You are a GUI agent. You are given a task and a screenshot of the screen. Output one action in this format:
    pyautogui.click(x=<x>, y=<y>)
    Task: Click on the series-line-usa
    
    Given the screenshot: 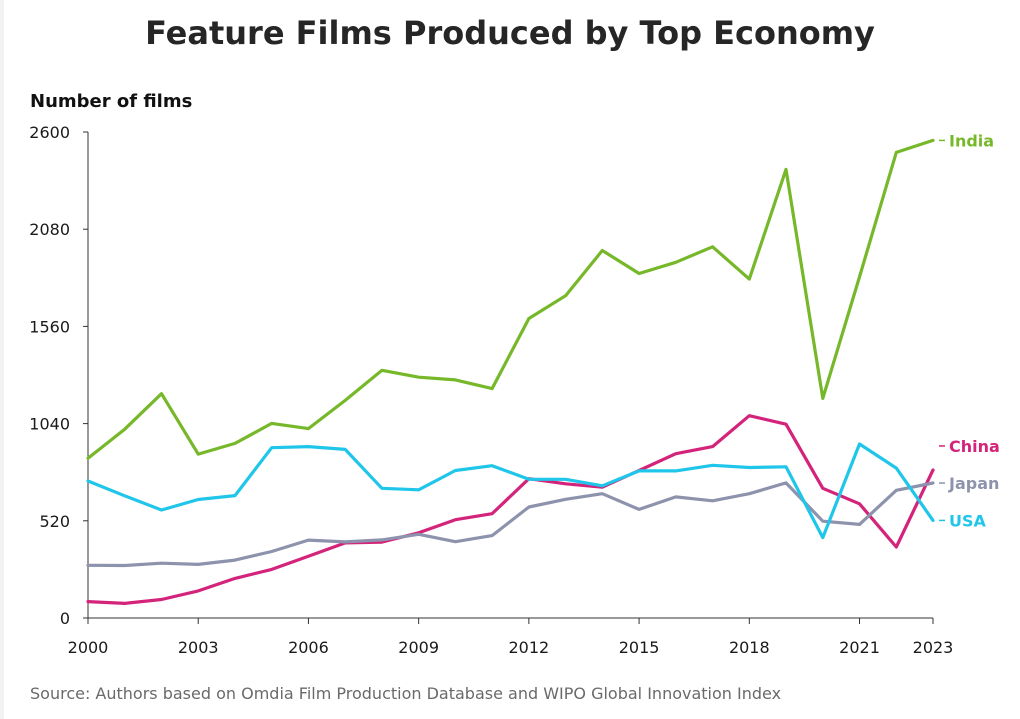 What is the action you would take?
    pyautogui.click(x=510, y=491)
    